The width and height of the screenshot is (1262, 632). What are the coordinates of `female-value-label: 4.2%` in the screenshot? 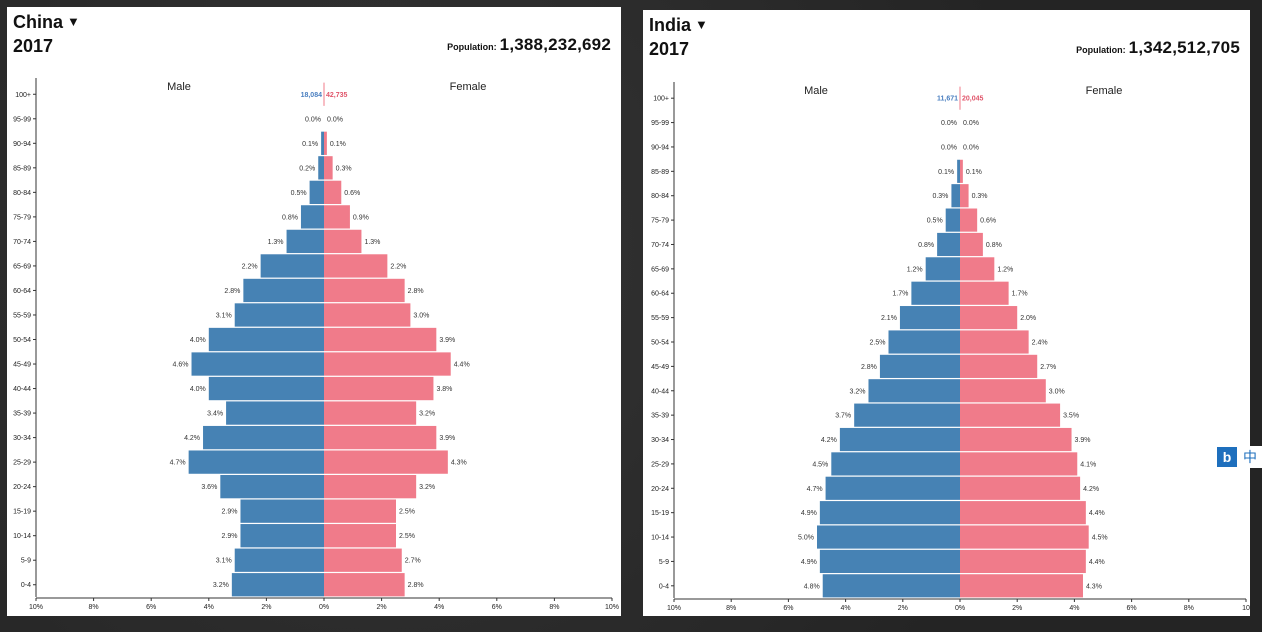 It's located at (1091, 489).